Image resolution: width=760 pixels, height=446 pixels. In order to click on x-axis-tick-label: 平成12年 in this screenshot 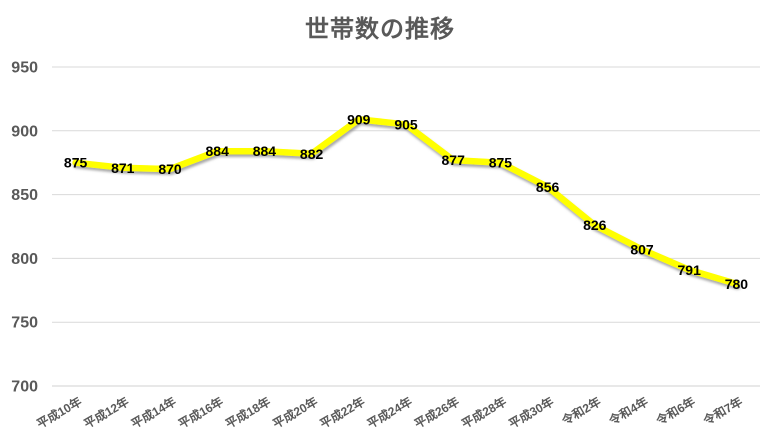, I will do `click(106, 413)`.